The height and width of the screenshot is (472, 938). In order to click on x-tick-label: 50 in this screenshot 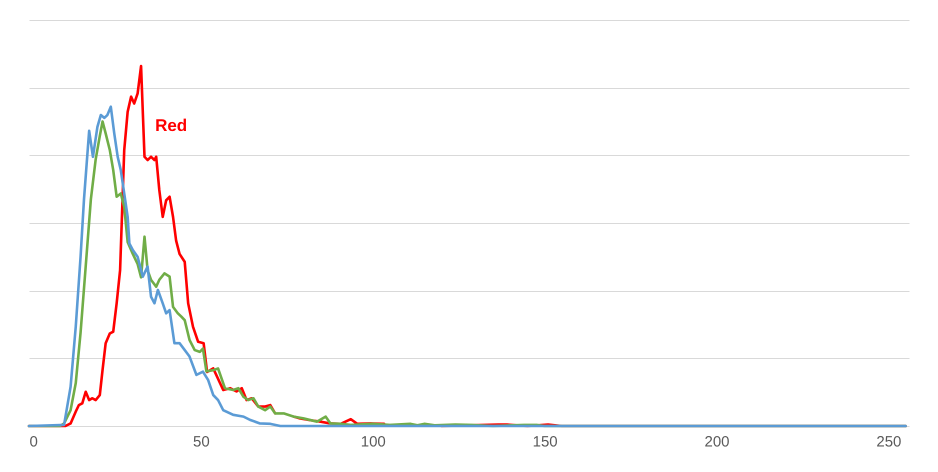, I will do `click(201, 442)`.